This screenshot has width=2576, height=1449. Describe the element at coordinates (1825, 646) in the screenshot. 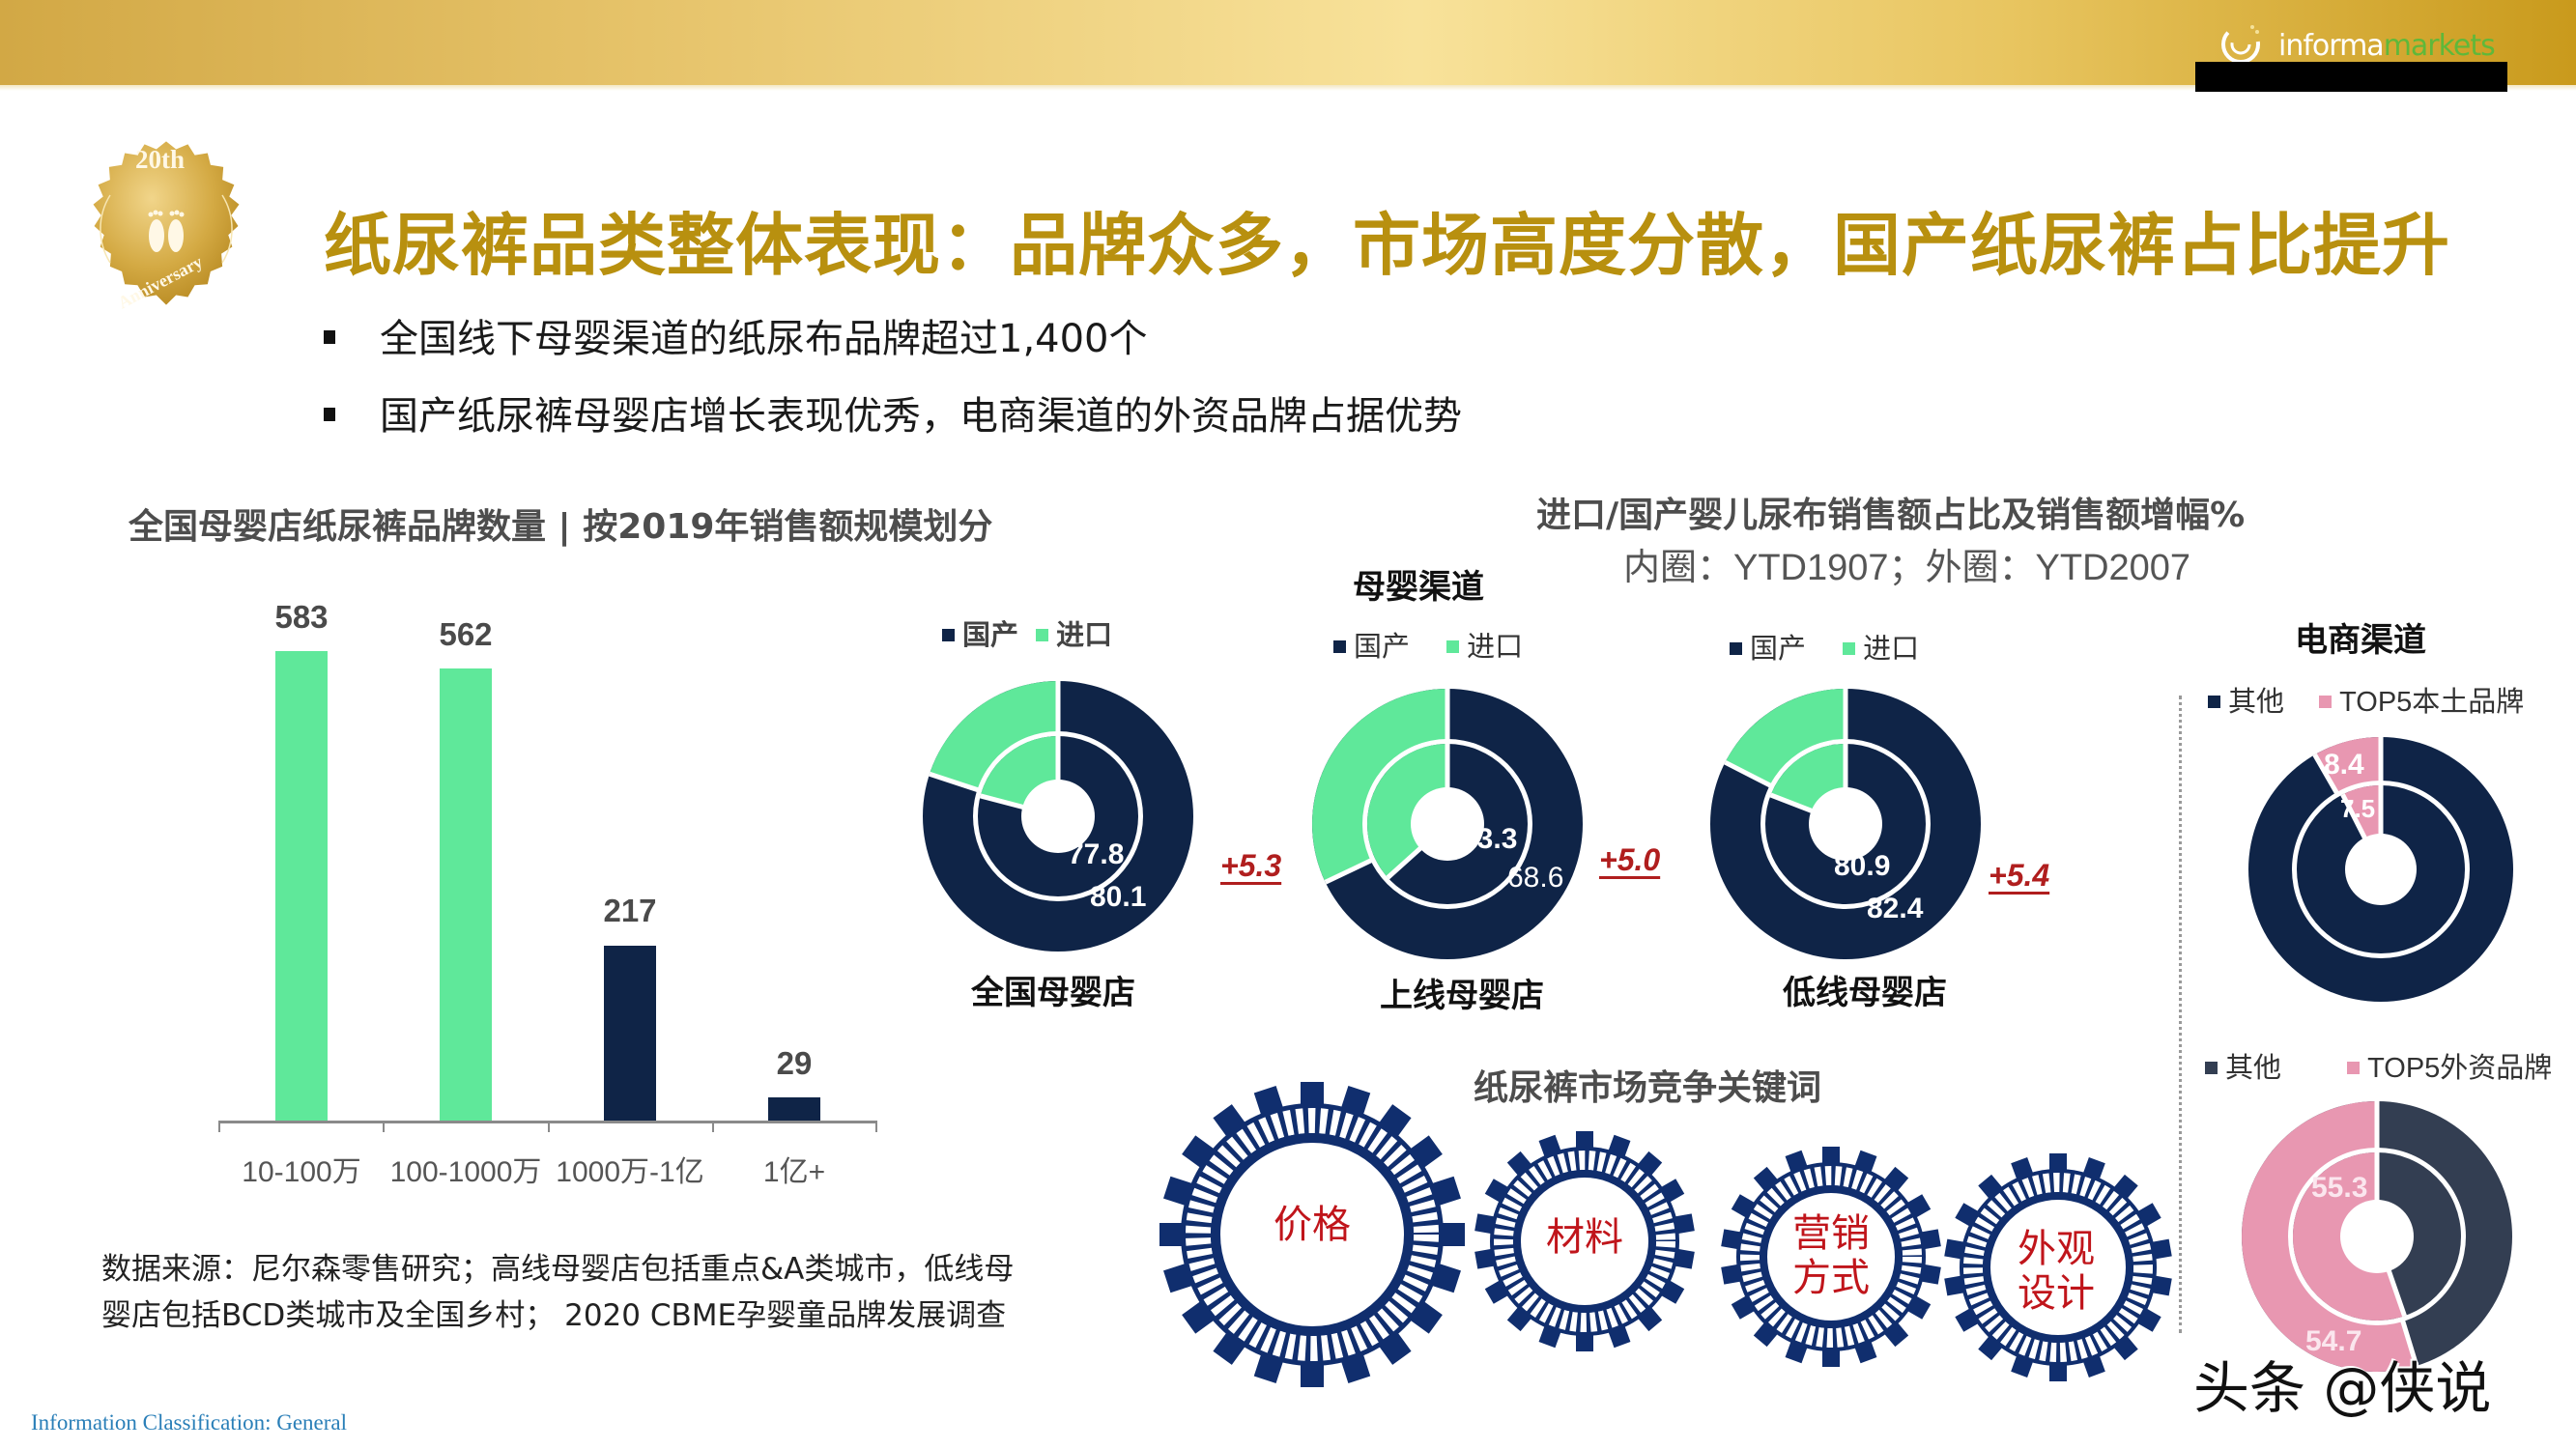

I see `legend-donut-3: 国产 进口` at that location.